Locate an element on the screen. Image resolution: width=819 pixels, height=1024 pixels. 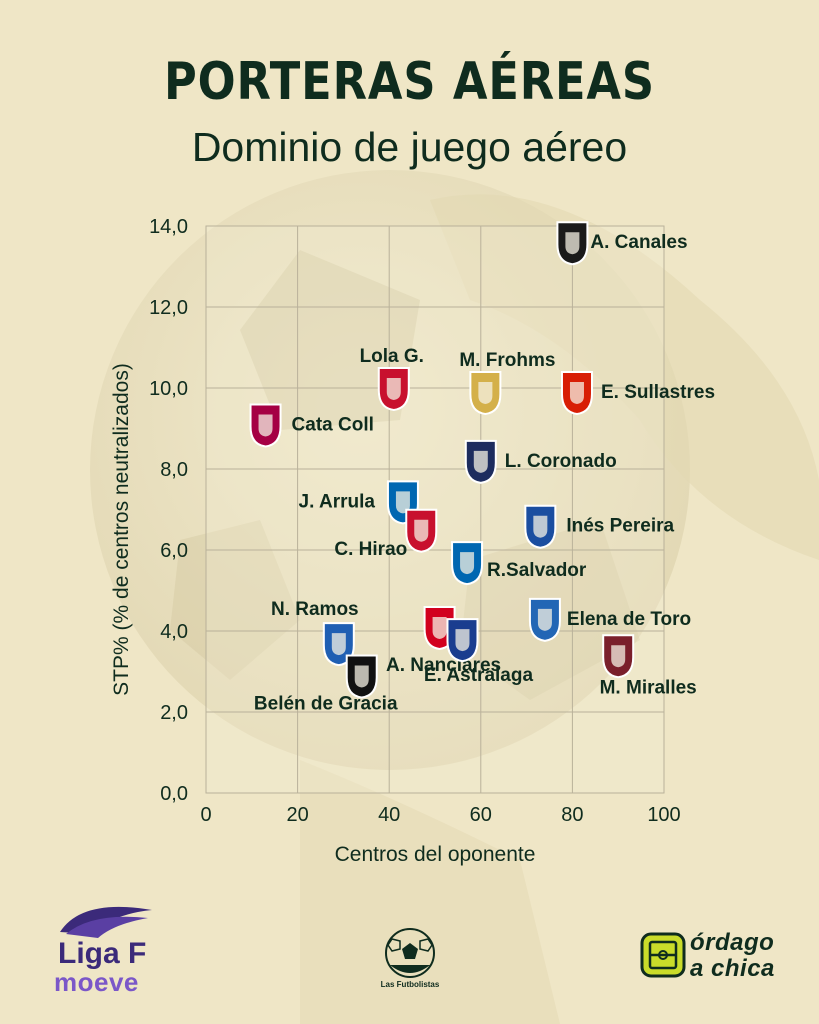
y-tick-label: 12,0 is located at coordinates (168, 308).